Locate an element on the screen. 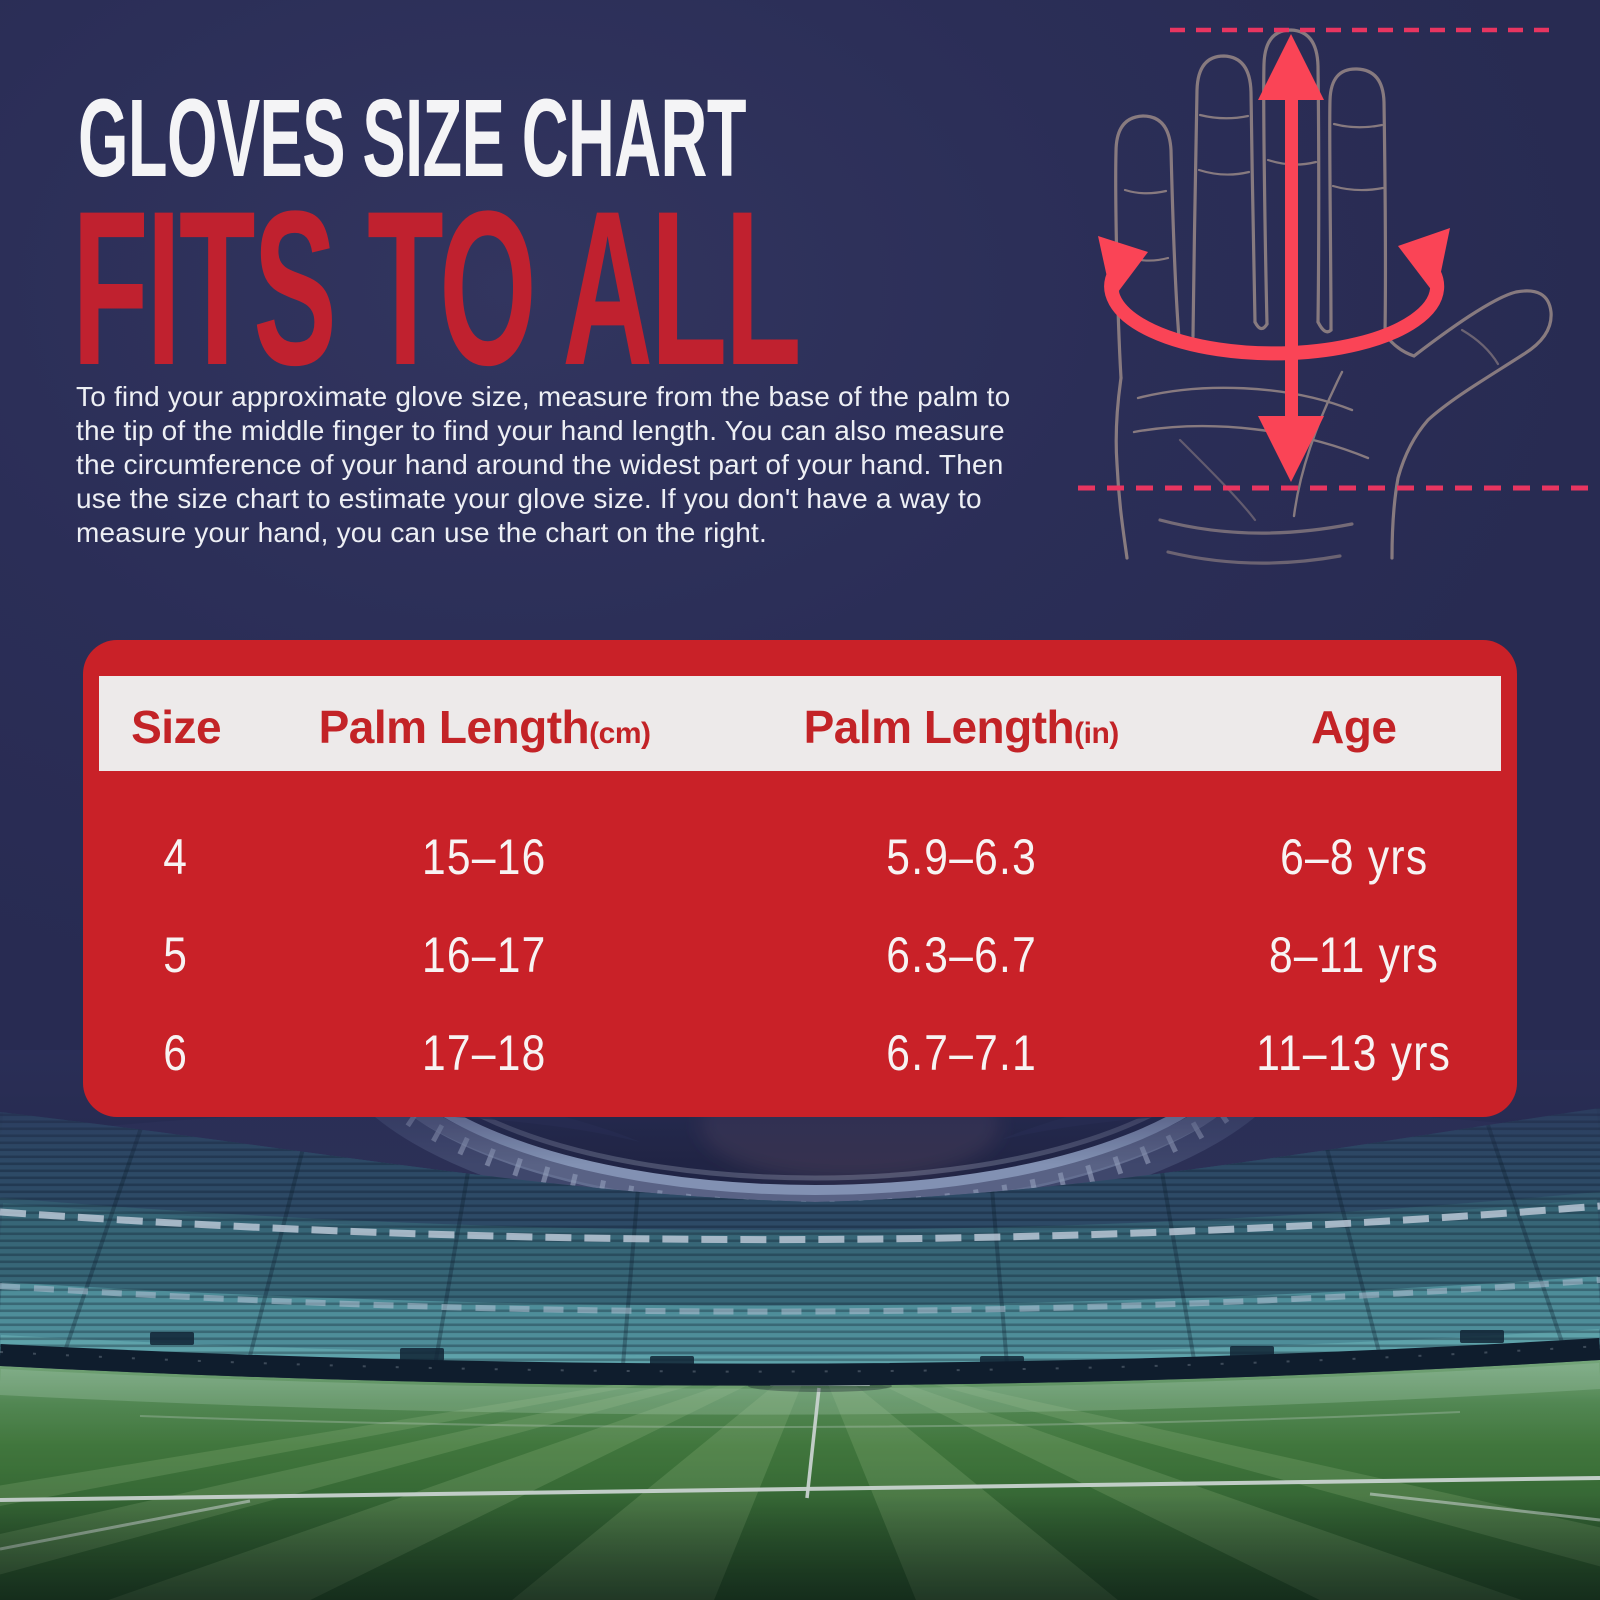  cell-size: 4 is located at coordinates (176, 857).